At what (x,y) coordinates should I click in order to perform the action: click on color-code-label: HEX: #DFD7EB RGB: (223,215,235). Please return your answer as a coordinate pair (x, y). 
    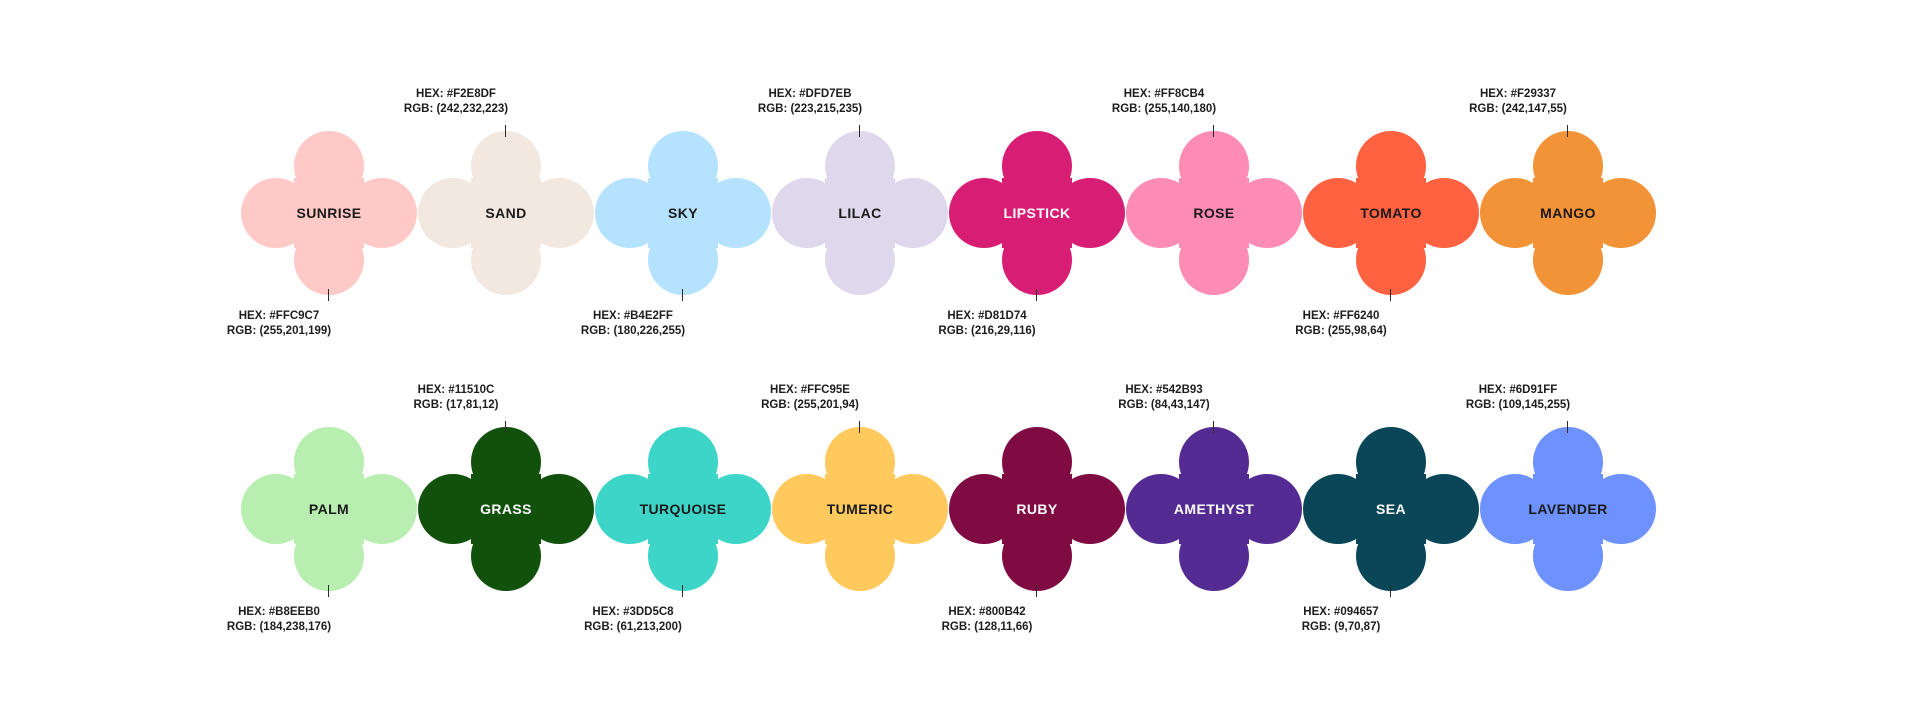
    Looking at the image, I should click on (810, 102).